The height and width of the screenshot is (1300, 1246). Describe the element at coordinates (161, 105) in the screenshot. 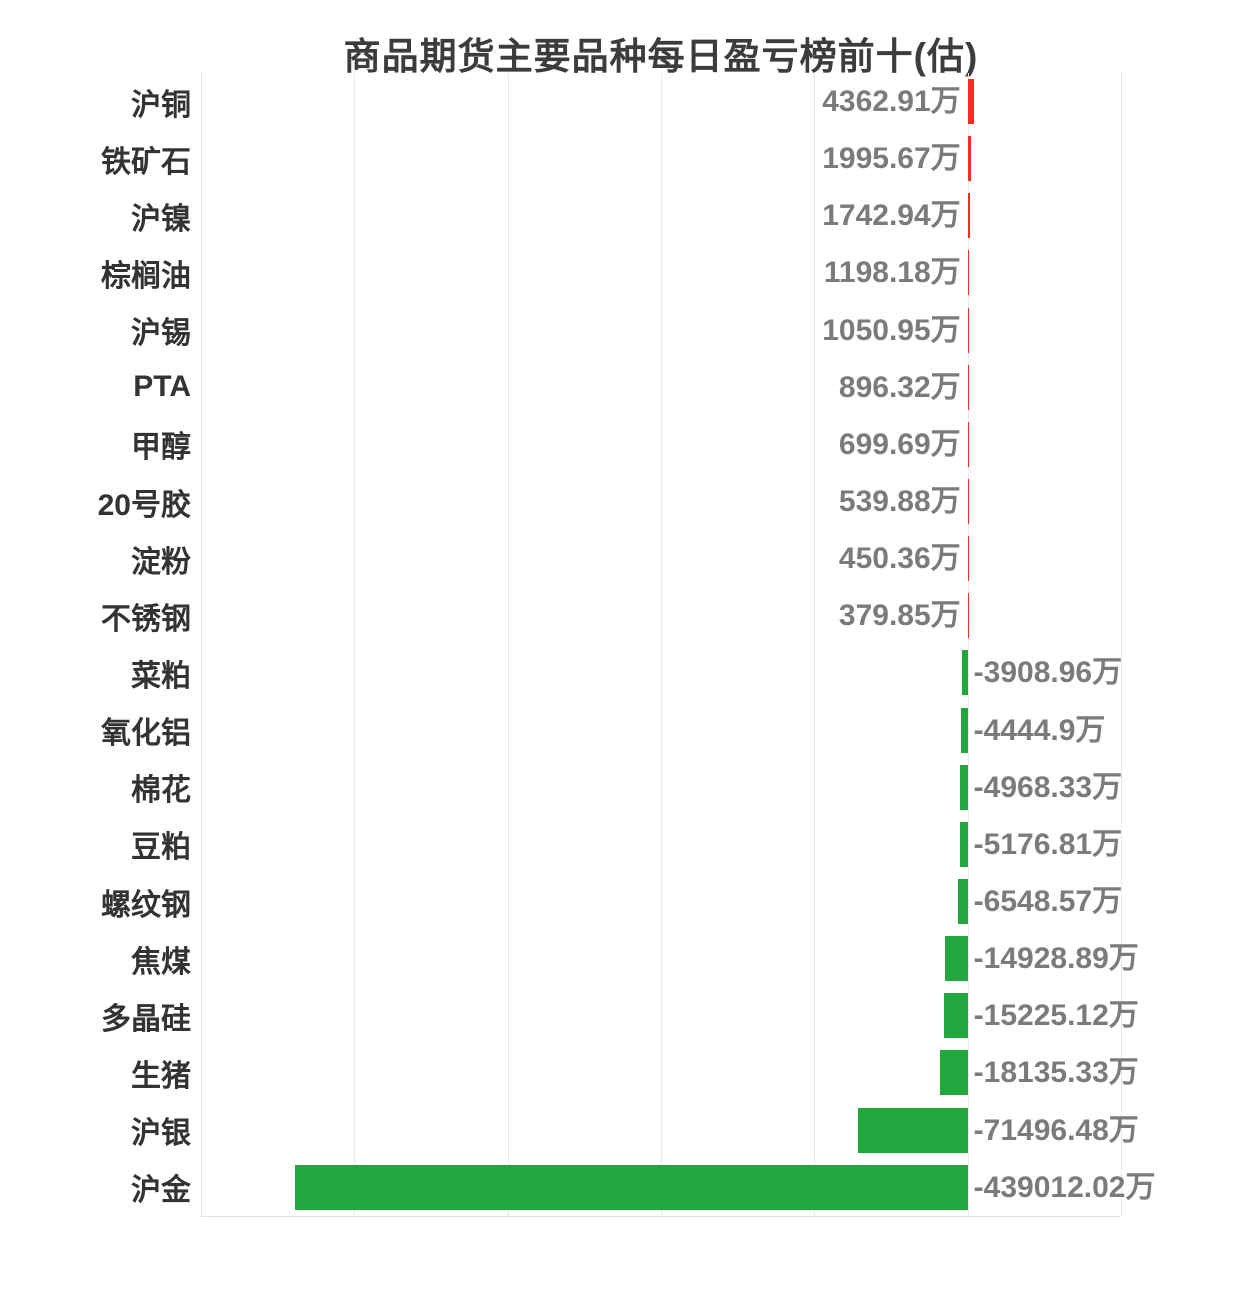

I see `category-label: 沪铜` at that location.